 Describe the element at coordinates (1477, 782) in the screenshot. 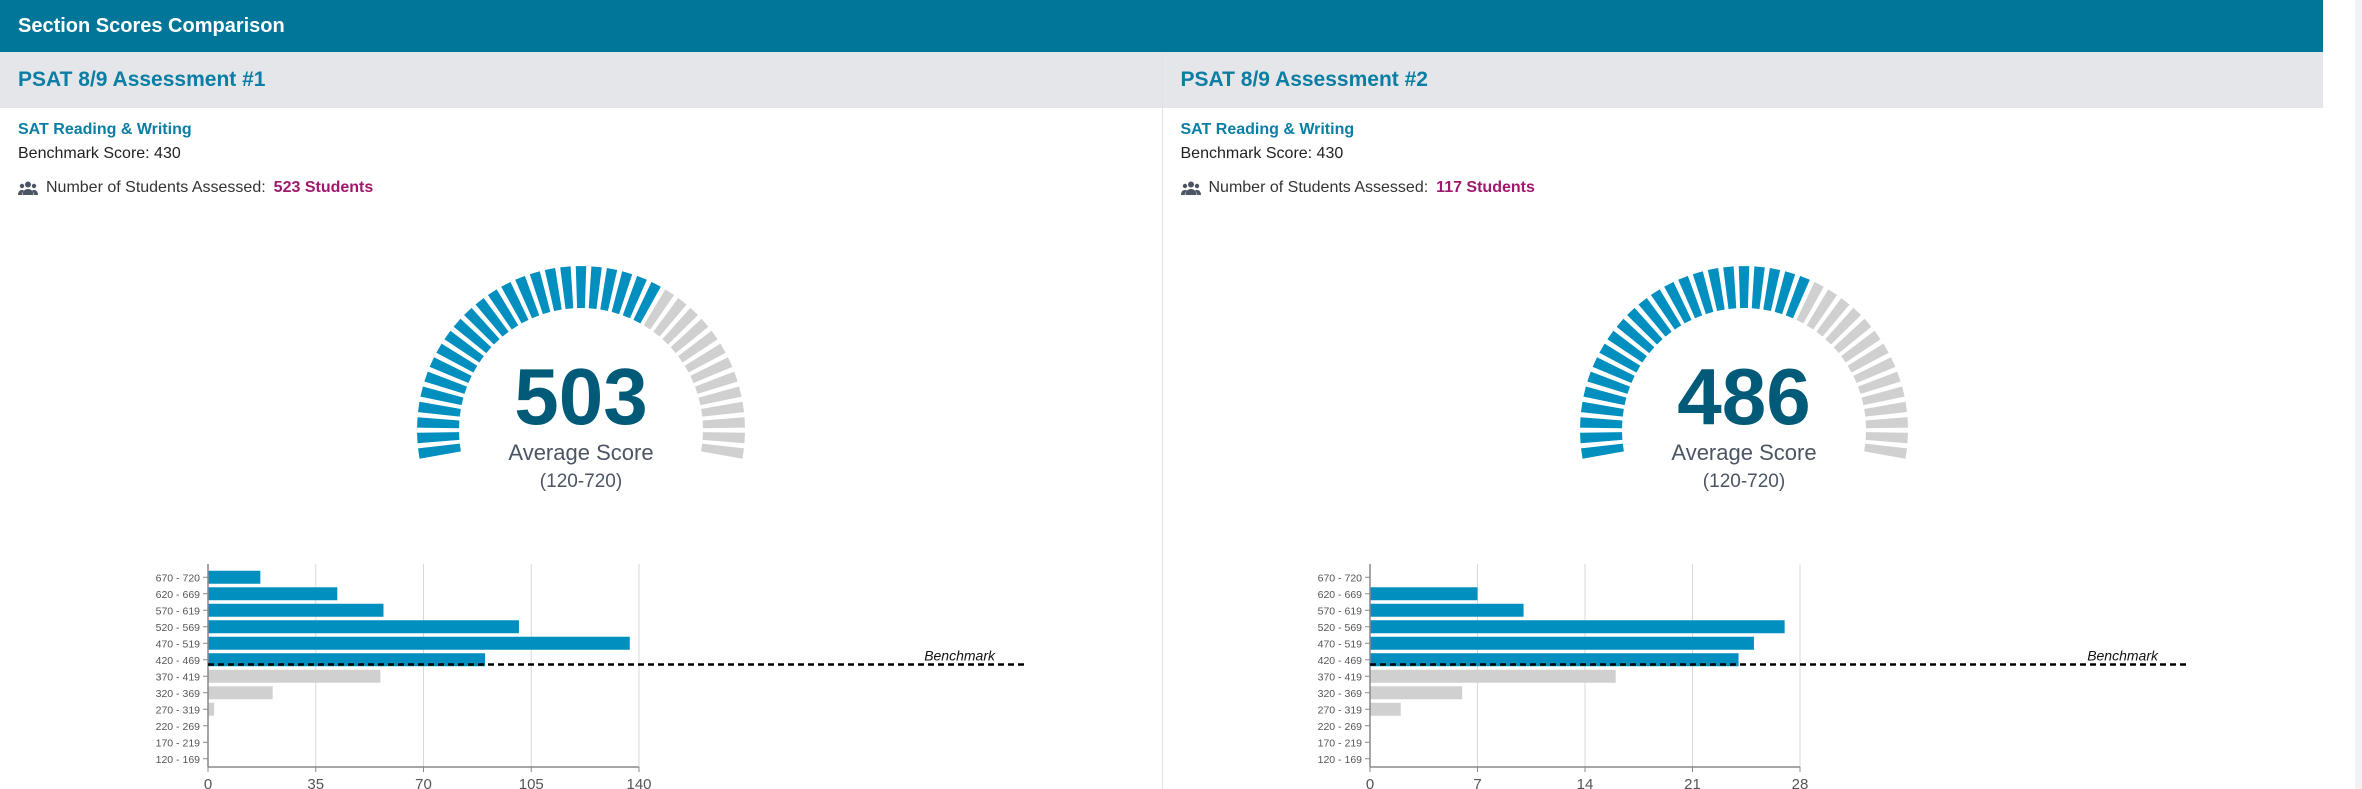

I see `x-tick-label: 7` at that location.